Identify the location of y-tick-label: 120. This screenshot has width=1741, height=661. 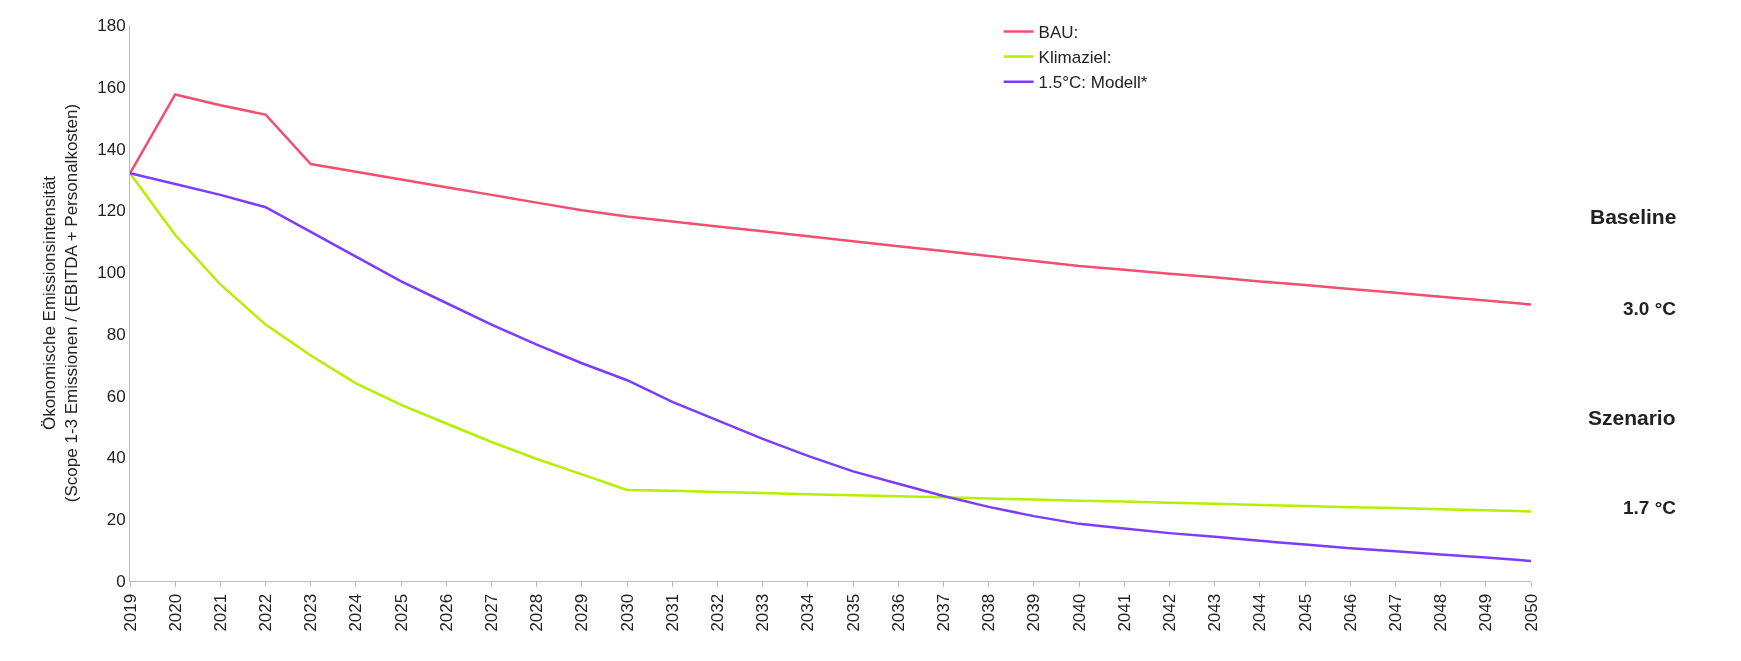
(111, 211).